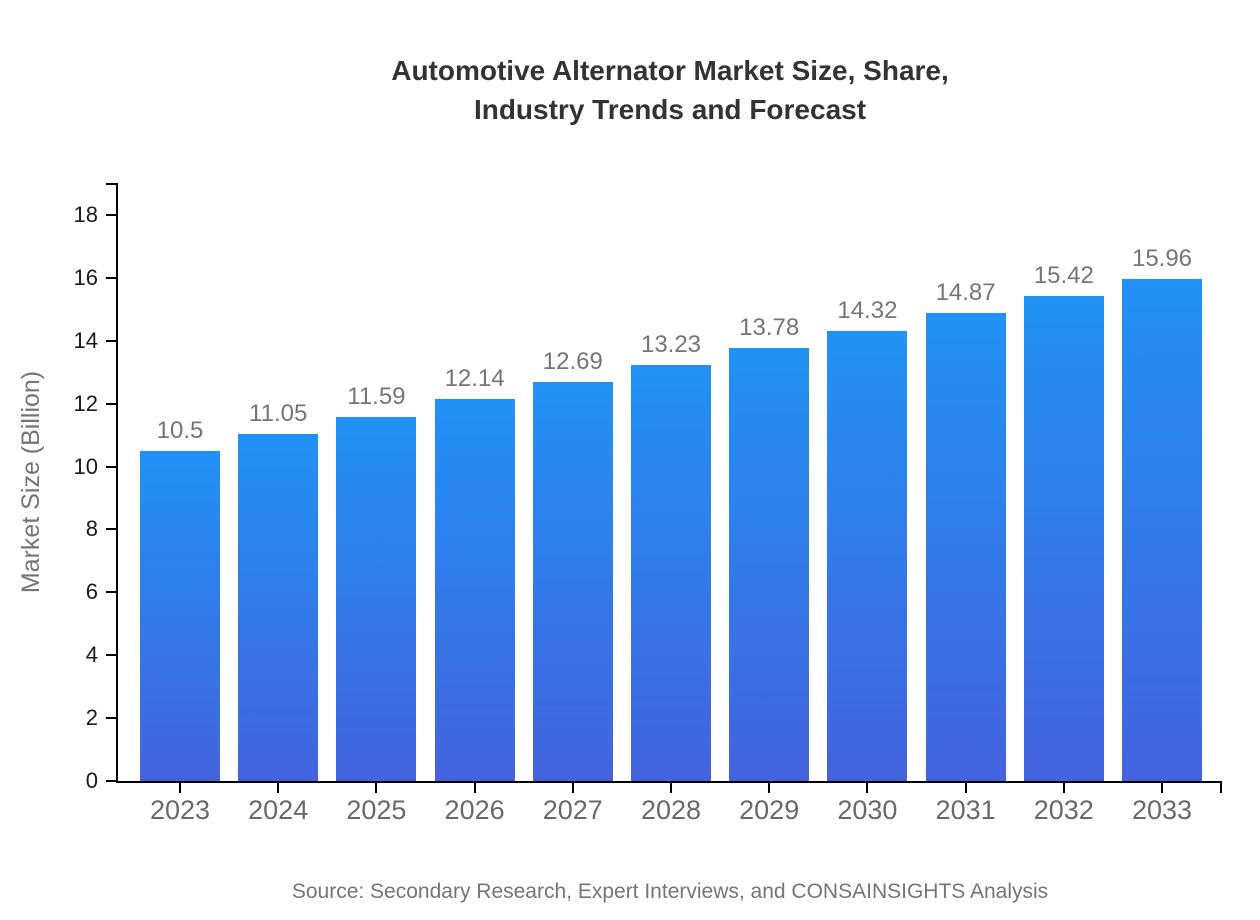  I want to click on bar-value-label-2024: 11.05, so click(278, 413).